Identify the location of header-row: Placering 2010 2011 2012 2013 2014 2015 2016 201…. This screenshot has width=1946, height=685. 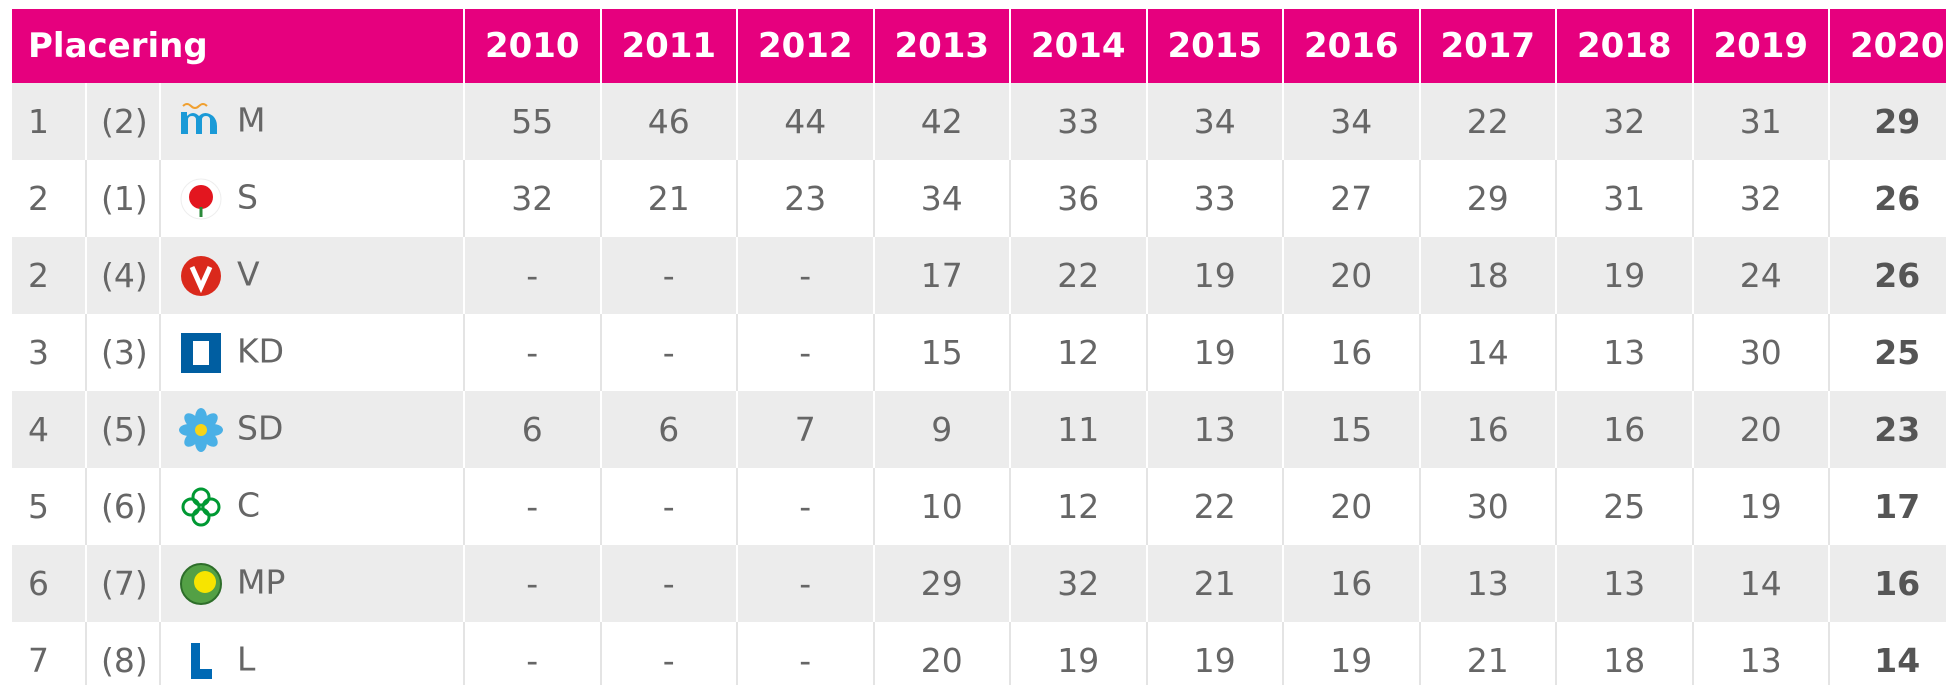
(979, 46).